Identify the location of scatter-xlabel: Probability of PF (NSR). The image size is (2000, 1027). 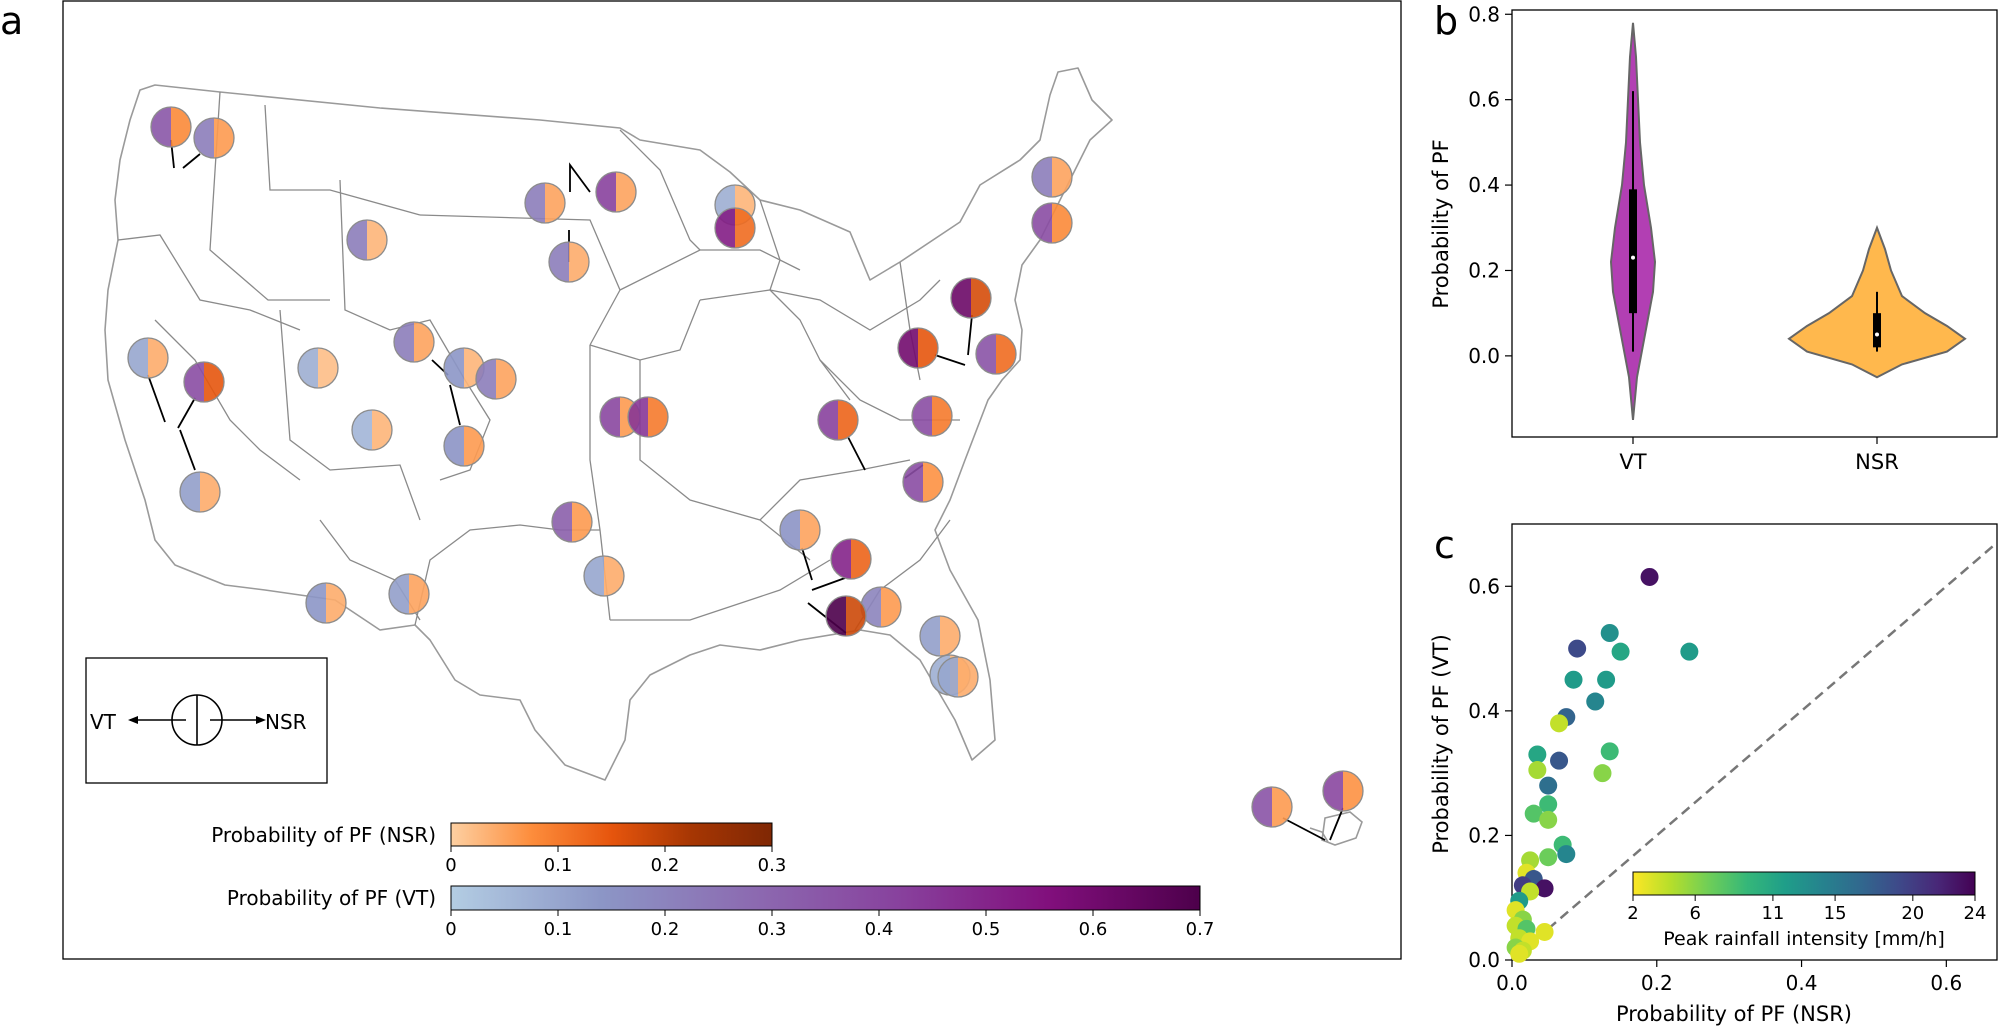
(1734, 1014).